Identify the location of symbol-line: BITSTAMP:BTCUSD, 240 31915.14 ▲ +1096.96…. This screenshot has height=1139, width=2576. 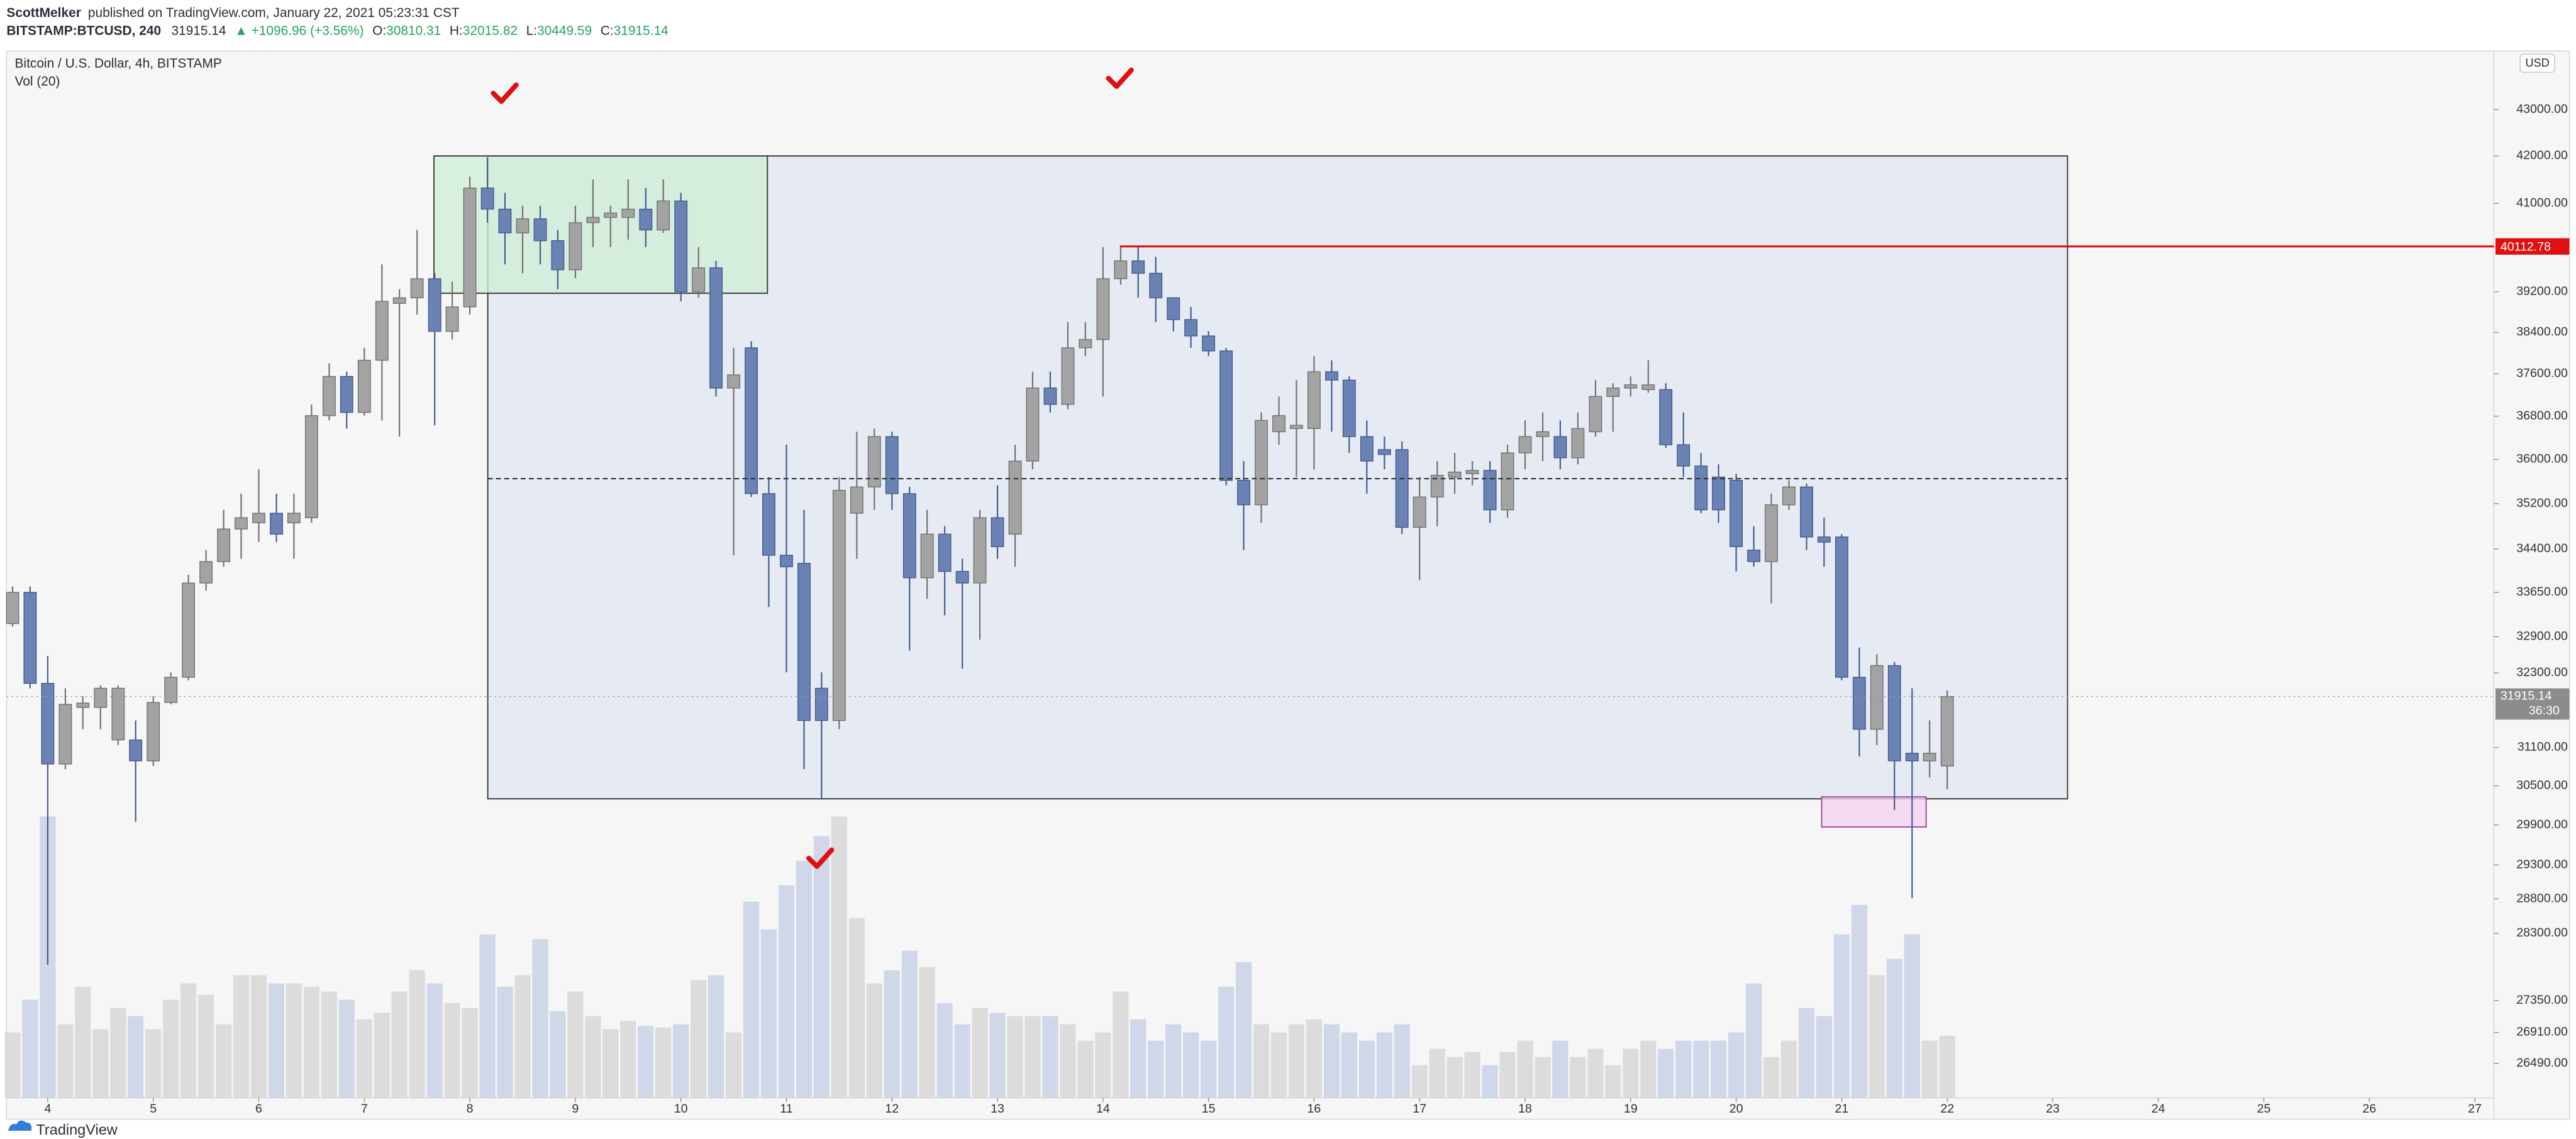
(337, 30).